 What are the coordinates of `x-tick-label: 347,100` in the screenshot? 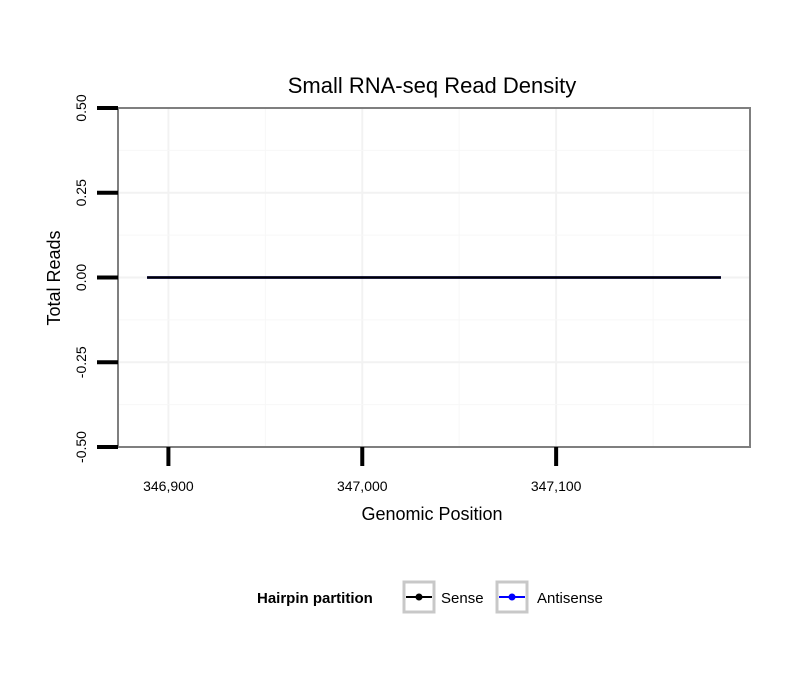 It's located at (556, 486).